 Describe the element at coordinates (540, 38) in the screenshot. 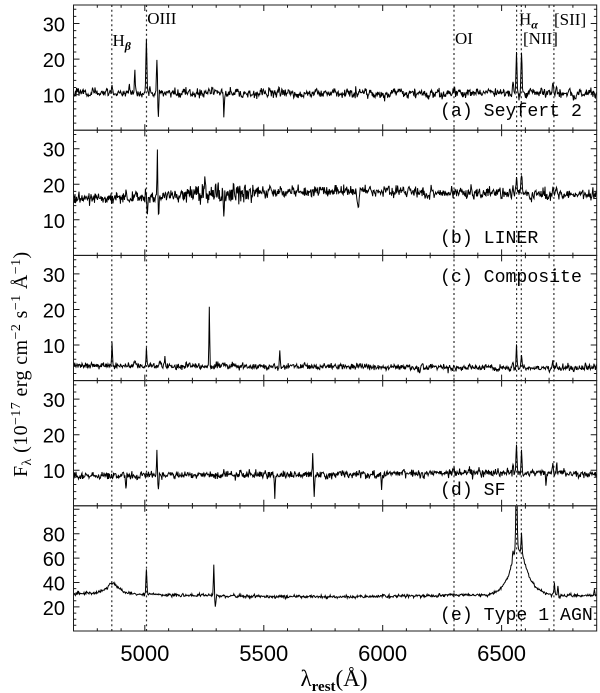

I see `svg-text: [NII]` at that location.